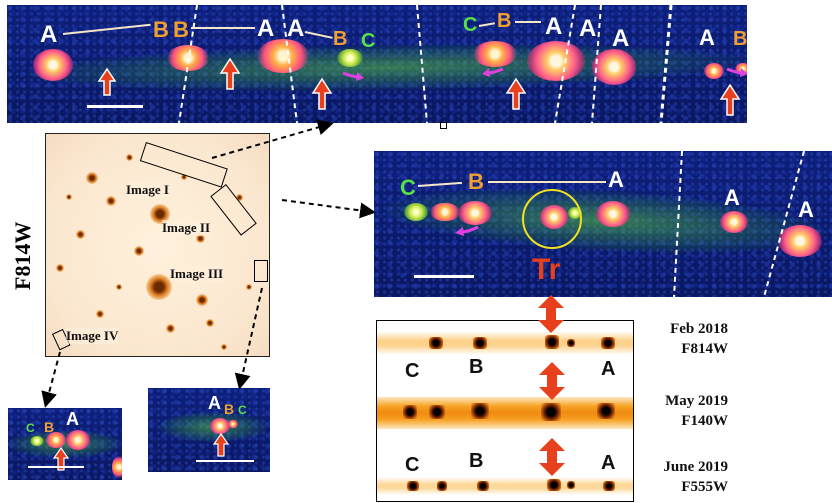  Describe the element at coordinates (695, 467) in the screenshot. I see `epoch-3-date: June 2019` at that location.